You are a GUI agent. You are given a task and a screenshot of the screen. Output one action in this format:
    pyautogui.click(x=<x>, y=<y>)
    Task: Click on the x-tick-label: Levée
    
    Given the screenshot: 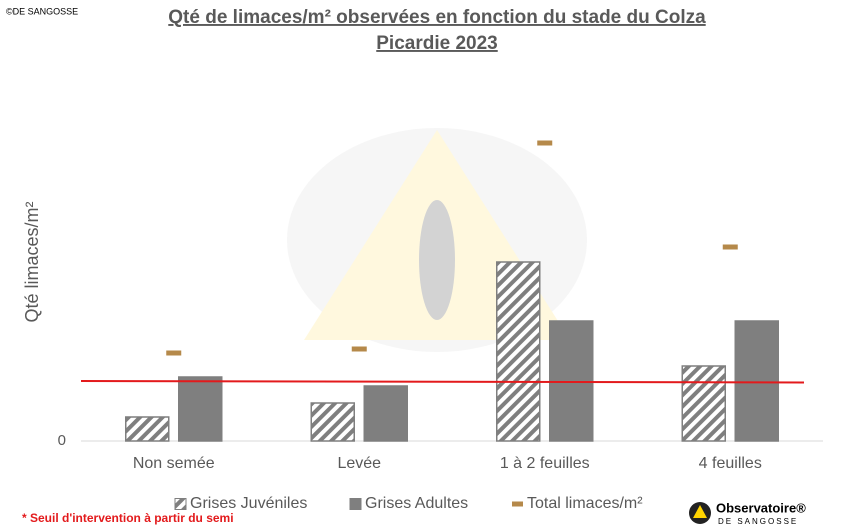 What is the action you would take?
    pyautogui.click(x=359, y=463)
    